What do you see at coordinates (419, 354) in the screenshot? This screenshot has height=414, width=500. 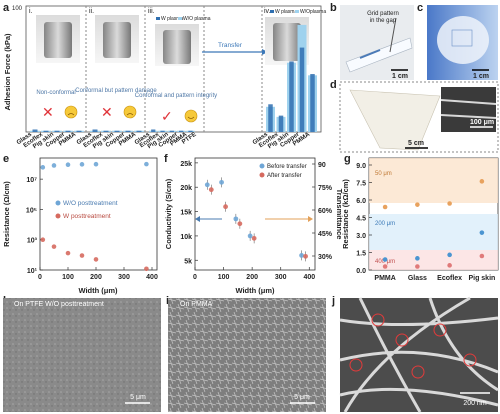 I see `nanowires` at bounding box center [419, 354].